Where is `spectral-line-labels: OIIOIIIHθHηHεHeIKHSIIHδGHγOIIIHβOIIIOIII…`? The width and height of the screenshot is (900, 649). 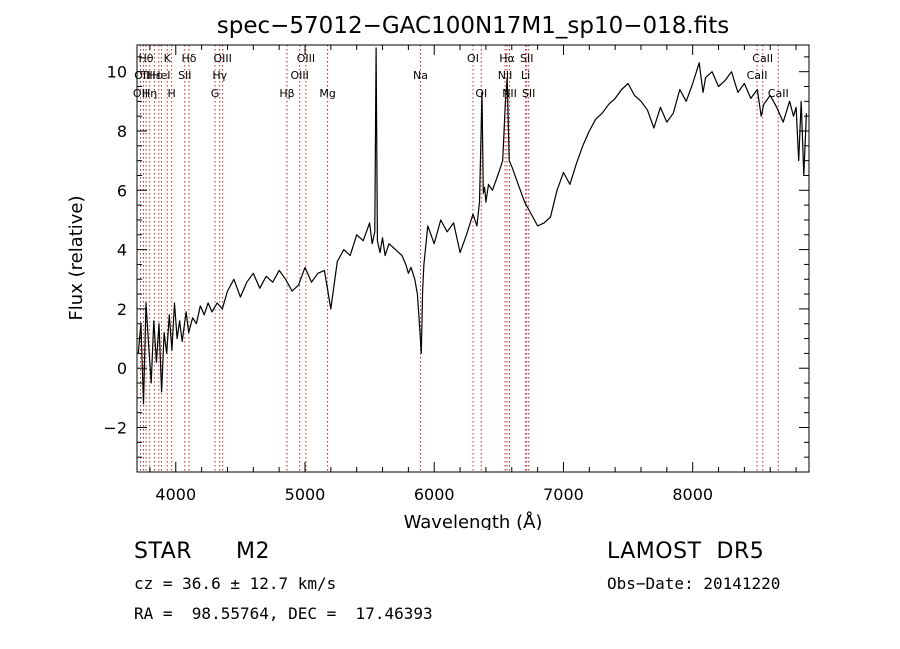
spectral-line-labels: OIIOIIIHθHηHεHeIKHSIIHδGHγOIIIHβOIIIOIII… is located at coordinates (461, 76).